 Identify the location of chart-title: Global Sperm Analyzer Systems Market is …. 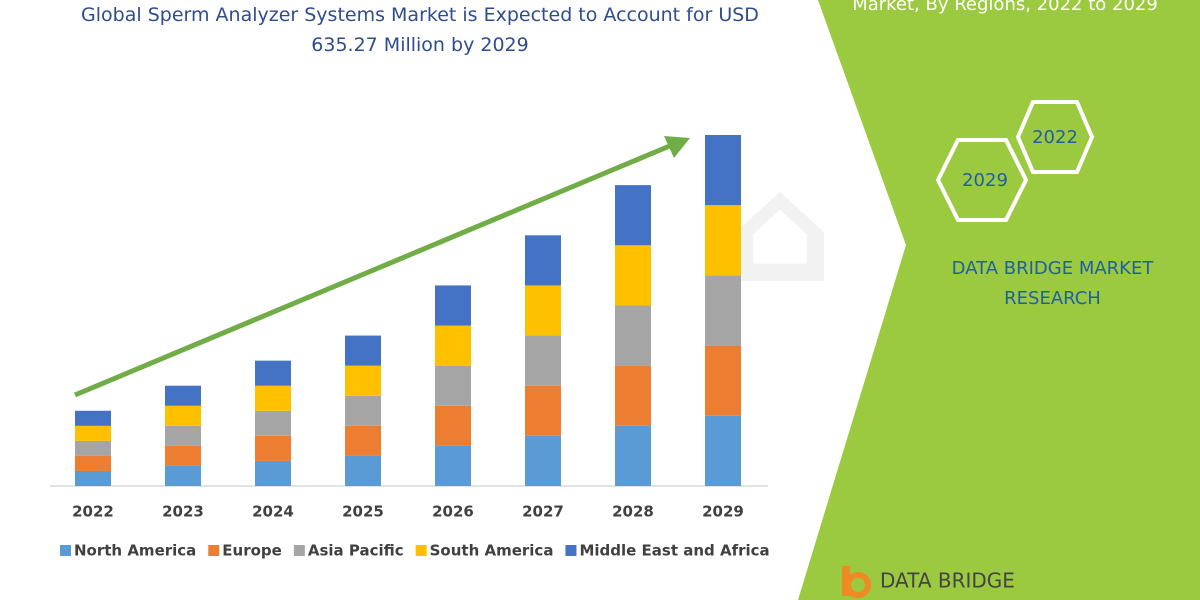
(420, 30).